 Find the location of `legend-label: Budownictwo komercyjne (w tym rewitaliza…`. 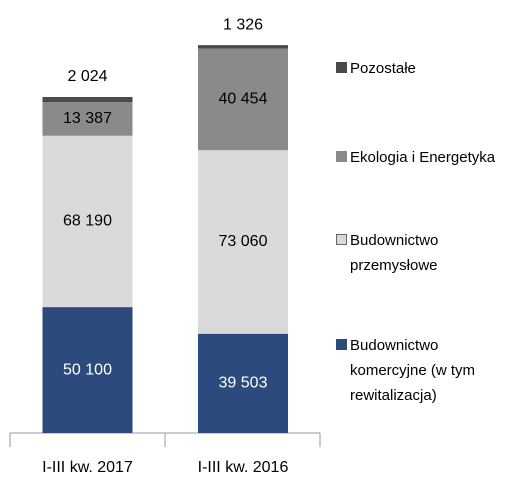

legend-label: Budownictwo komercyjne (w tym rewitaliza… is located at coordinates (413, 370).